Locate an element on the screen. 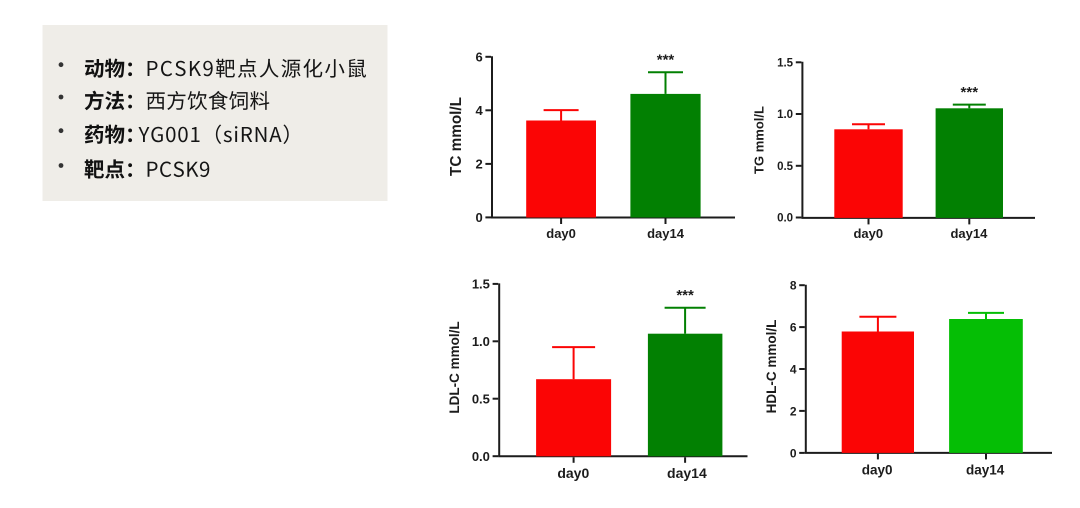 The image size is (1080, 508). svg-text: TG mmol/L is located at coordinates (759, 140).